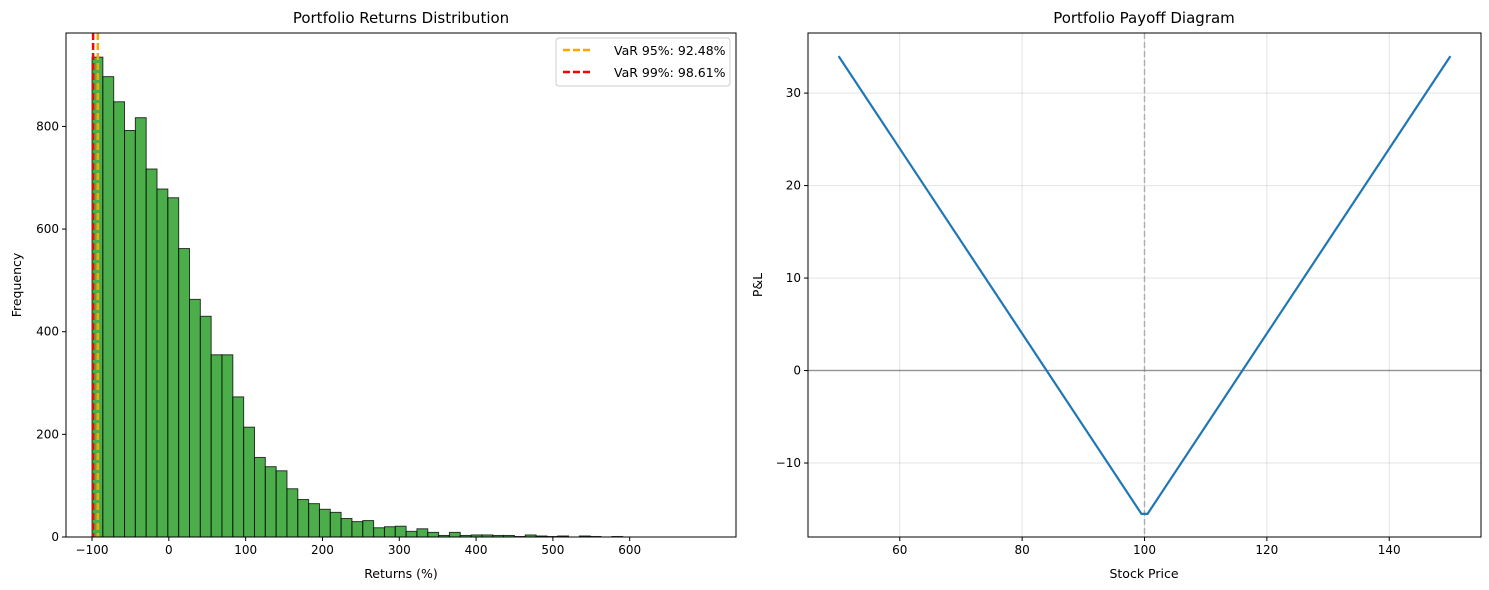  I want to click on histogram-x-axis-label: Returns (%), so click(401, 573).